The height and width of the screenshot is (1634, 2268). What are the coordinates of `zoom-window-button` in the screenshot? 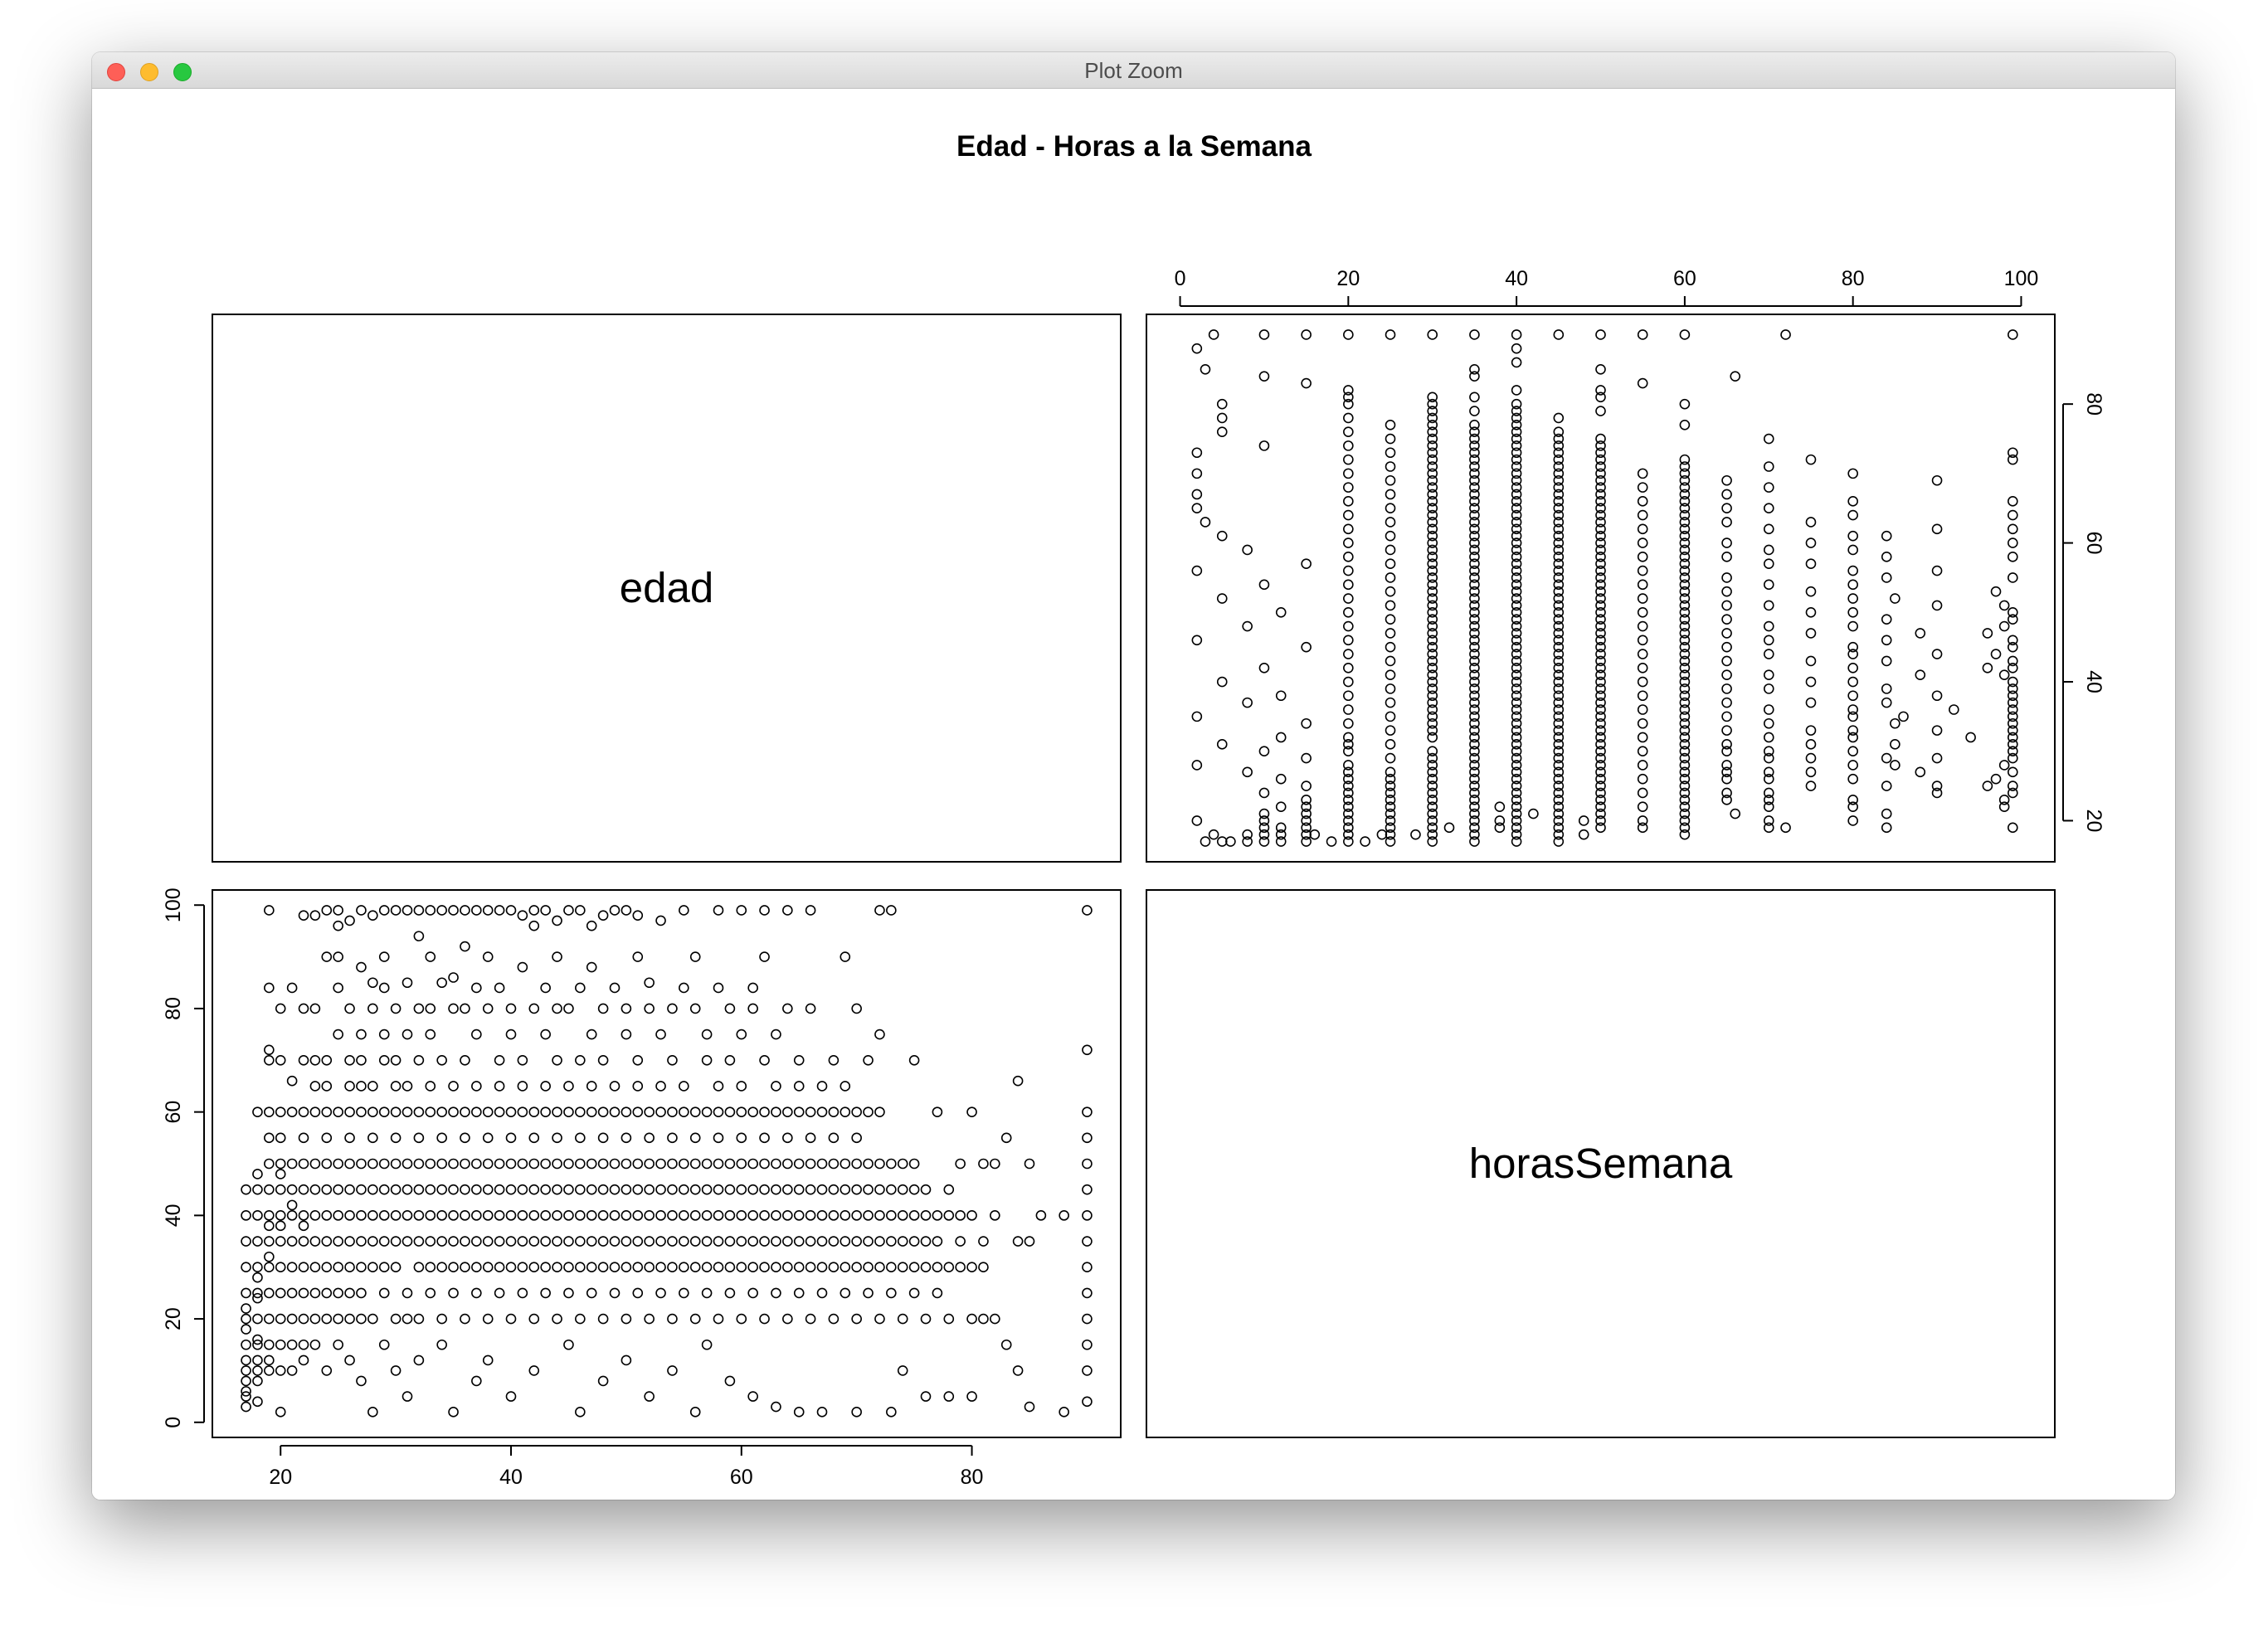 It's located at (182, 72).